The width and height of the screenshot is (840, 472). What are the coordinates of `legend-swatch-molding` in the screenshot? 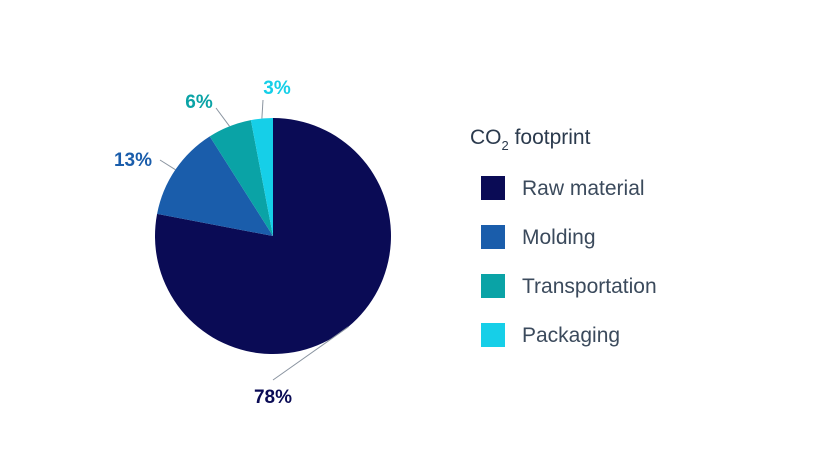 It's located at (493, 237).